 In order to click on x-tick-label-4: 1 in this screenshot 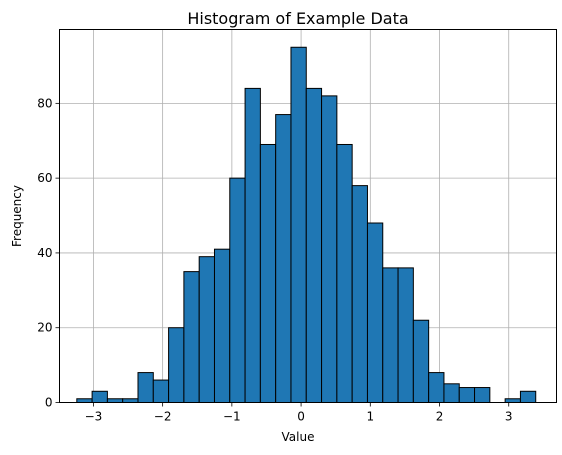, I will do `click(370, 417)`.